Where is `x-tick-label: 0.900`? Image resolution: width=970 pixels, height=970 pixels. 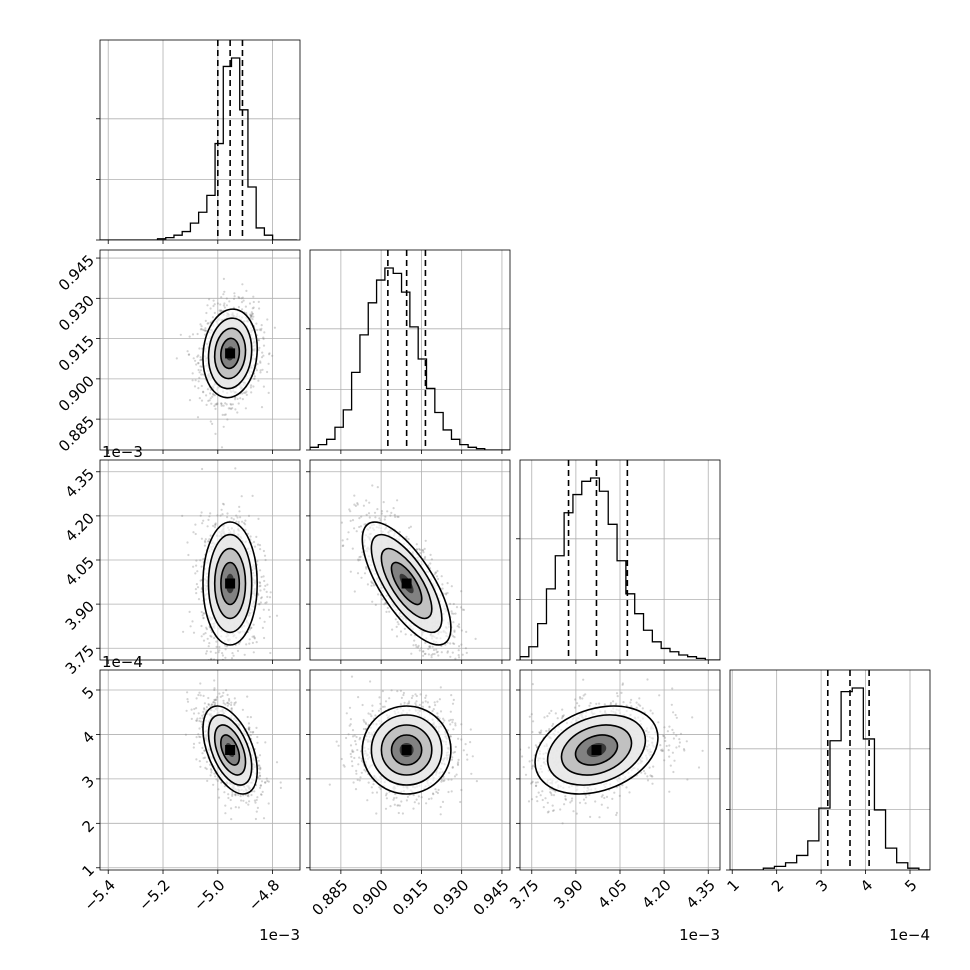 x-tick-label: 0.900 is located at coordinates (370, 897).